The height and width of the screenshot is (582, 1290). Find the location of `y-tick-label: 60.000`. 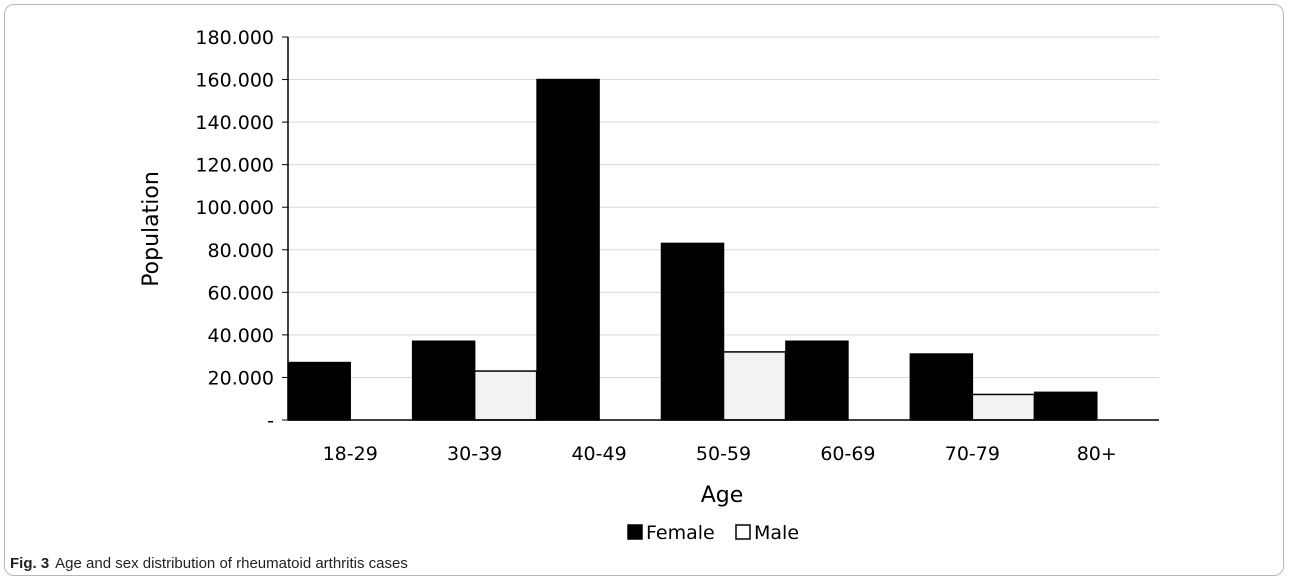

y-tick-label: 60.000 is located at coordinates (241, 293).